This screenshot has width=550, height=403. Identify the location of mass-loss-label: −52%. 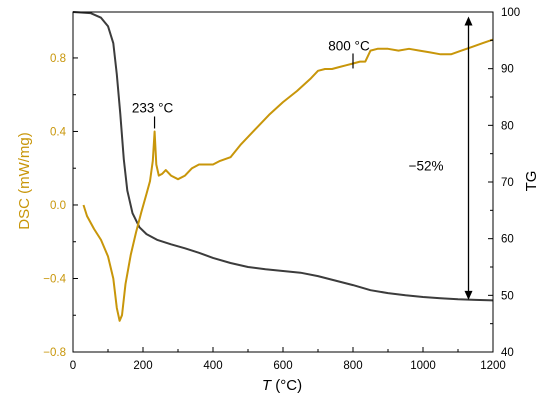
(426, 166).